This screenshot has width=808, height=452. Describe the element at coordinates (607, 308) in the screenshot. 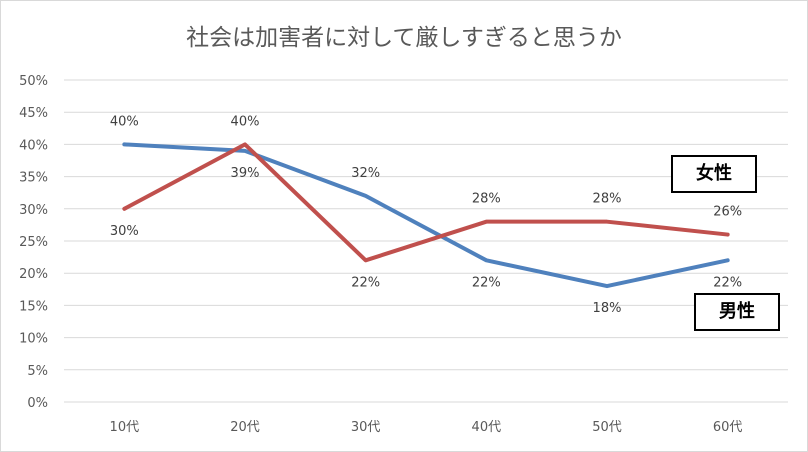

I see `data-label: 18%` at that location.